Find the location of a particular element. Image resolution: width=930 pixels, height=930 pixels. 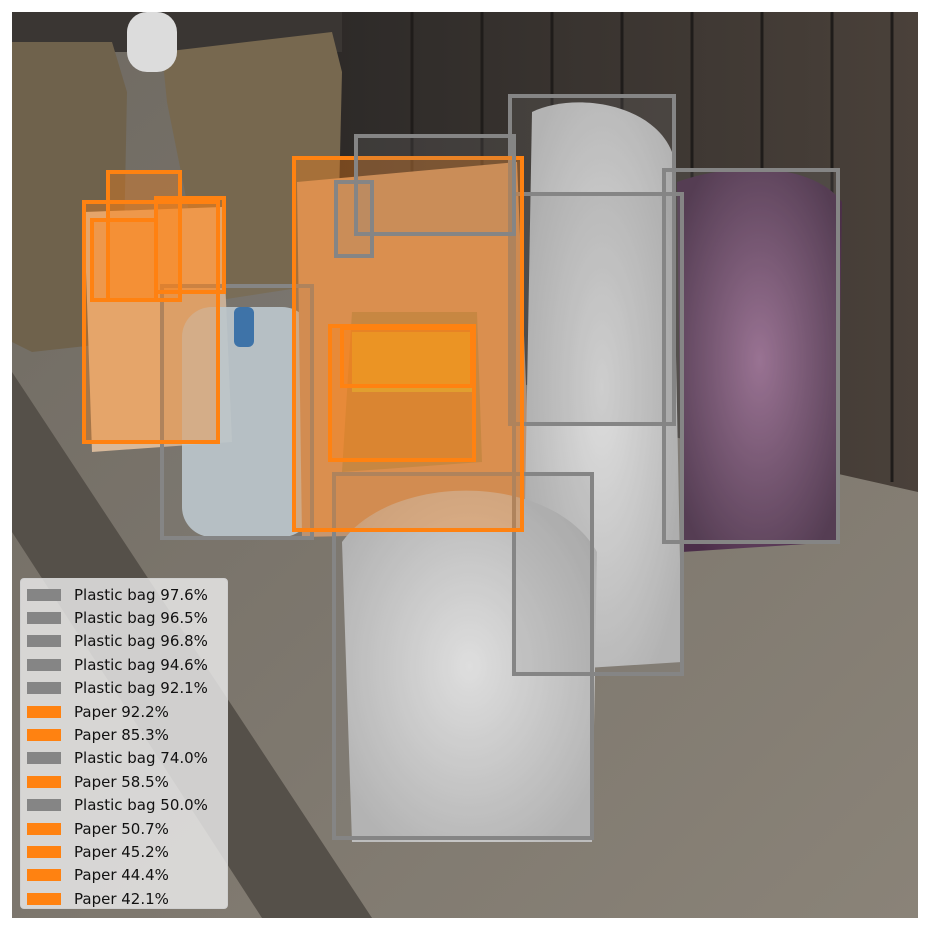

legend-entry: Paper 58.5% is located at coordinates (124, 781).